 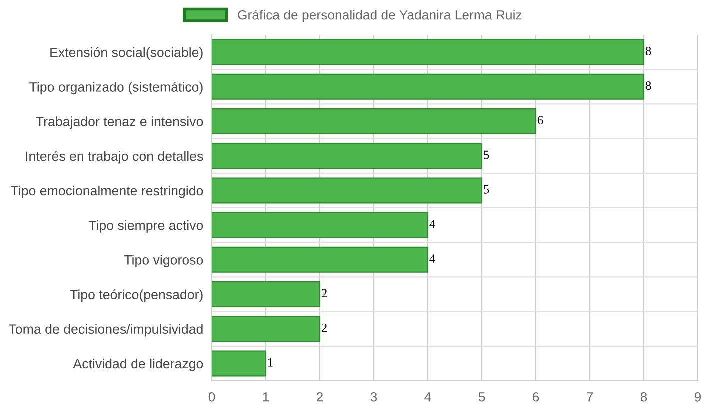 I want to click on x-tick-label: 7, so click(x=590, y=397).